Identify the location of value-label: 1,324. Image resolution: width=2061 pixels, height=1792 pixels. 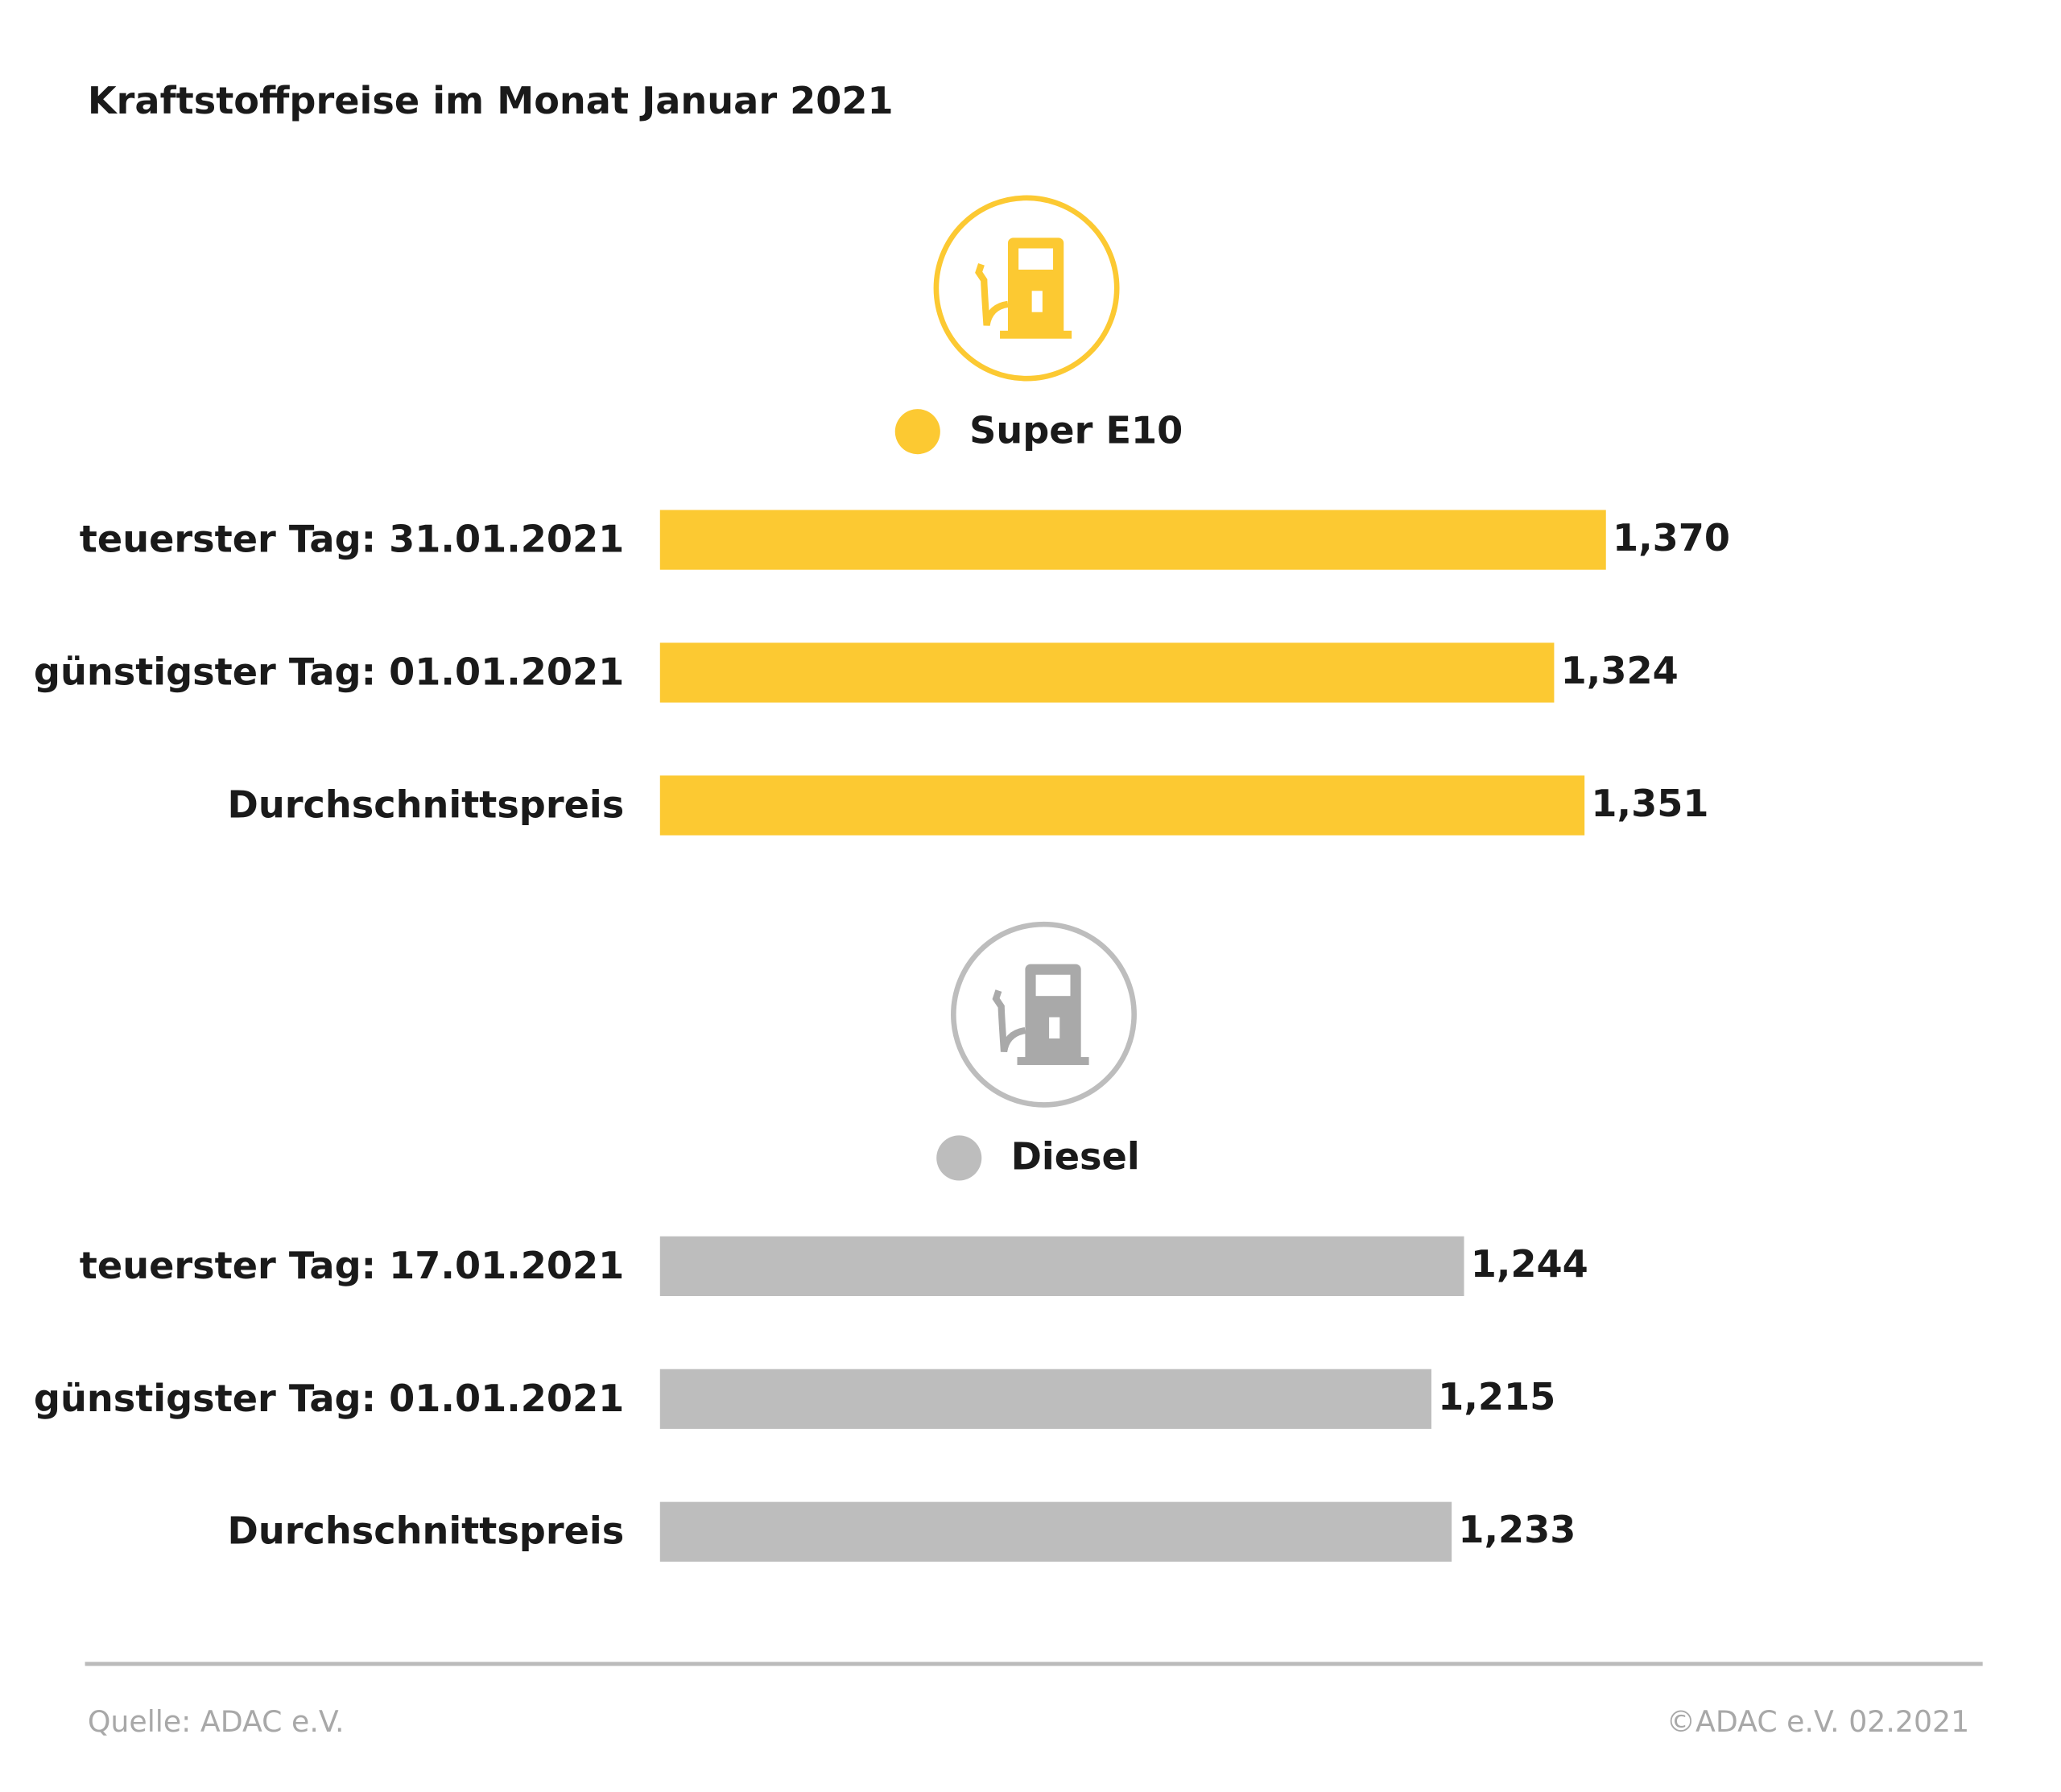
(1620, 670).